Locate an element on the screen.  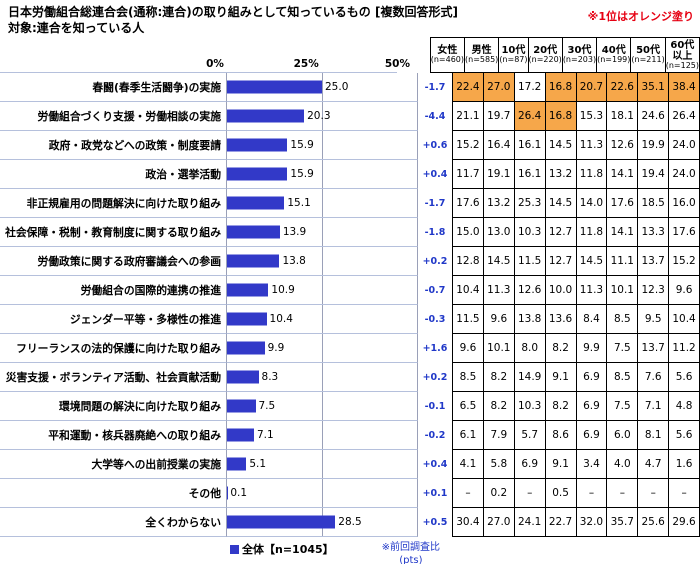
data-cells: 15.2 16.4 16.1 14.5 11.3 12.6 19.9 24.0 is located at coordinates (576, 146).